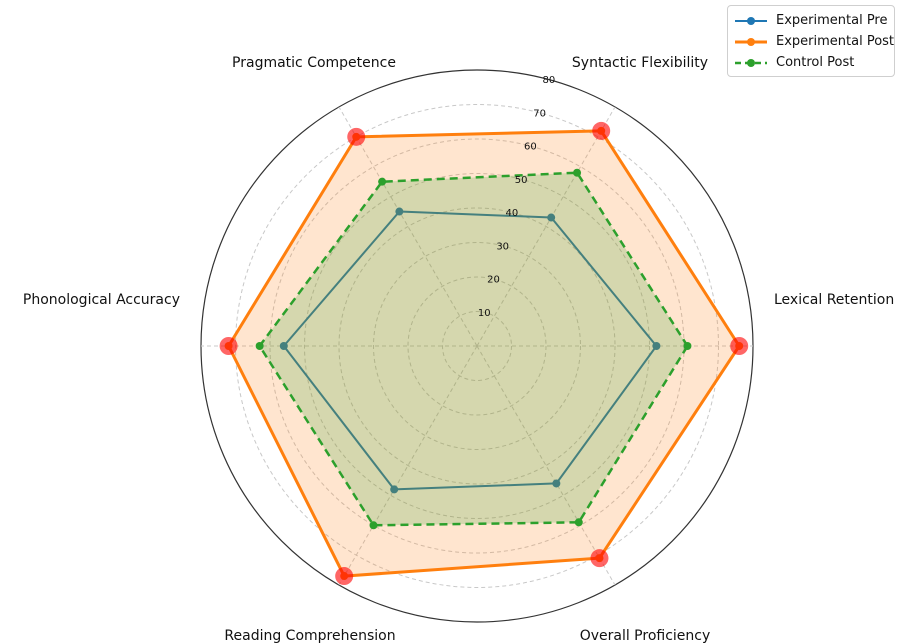 The image size is (903, 643). What do you see at coordinates (309, 635) in the screenshot?
I see `category-label-reading-comprehension: Reading Comprehension` at bounding box center [309, 635].